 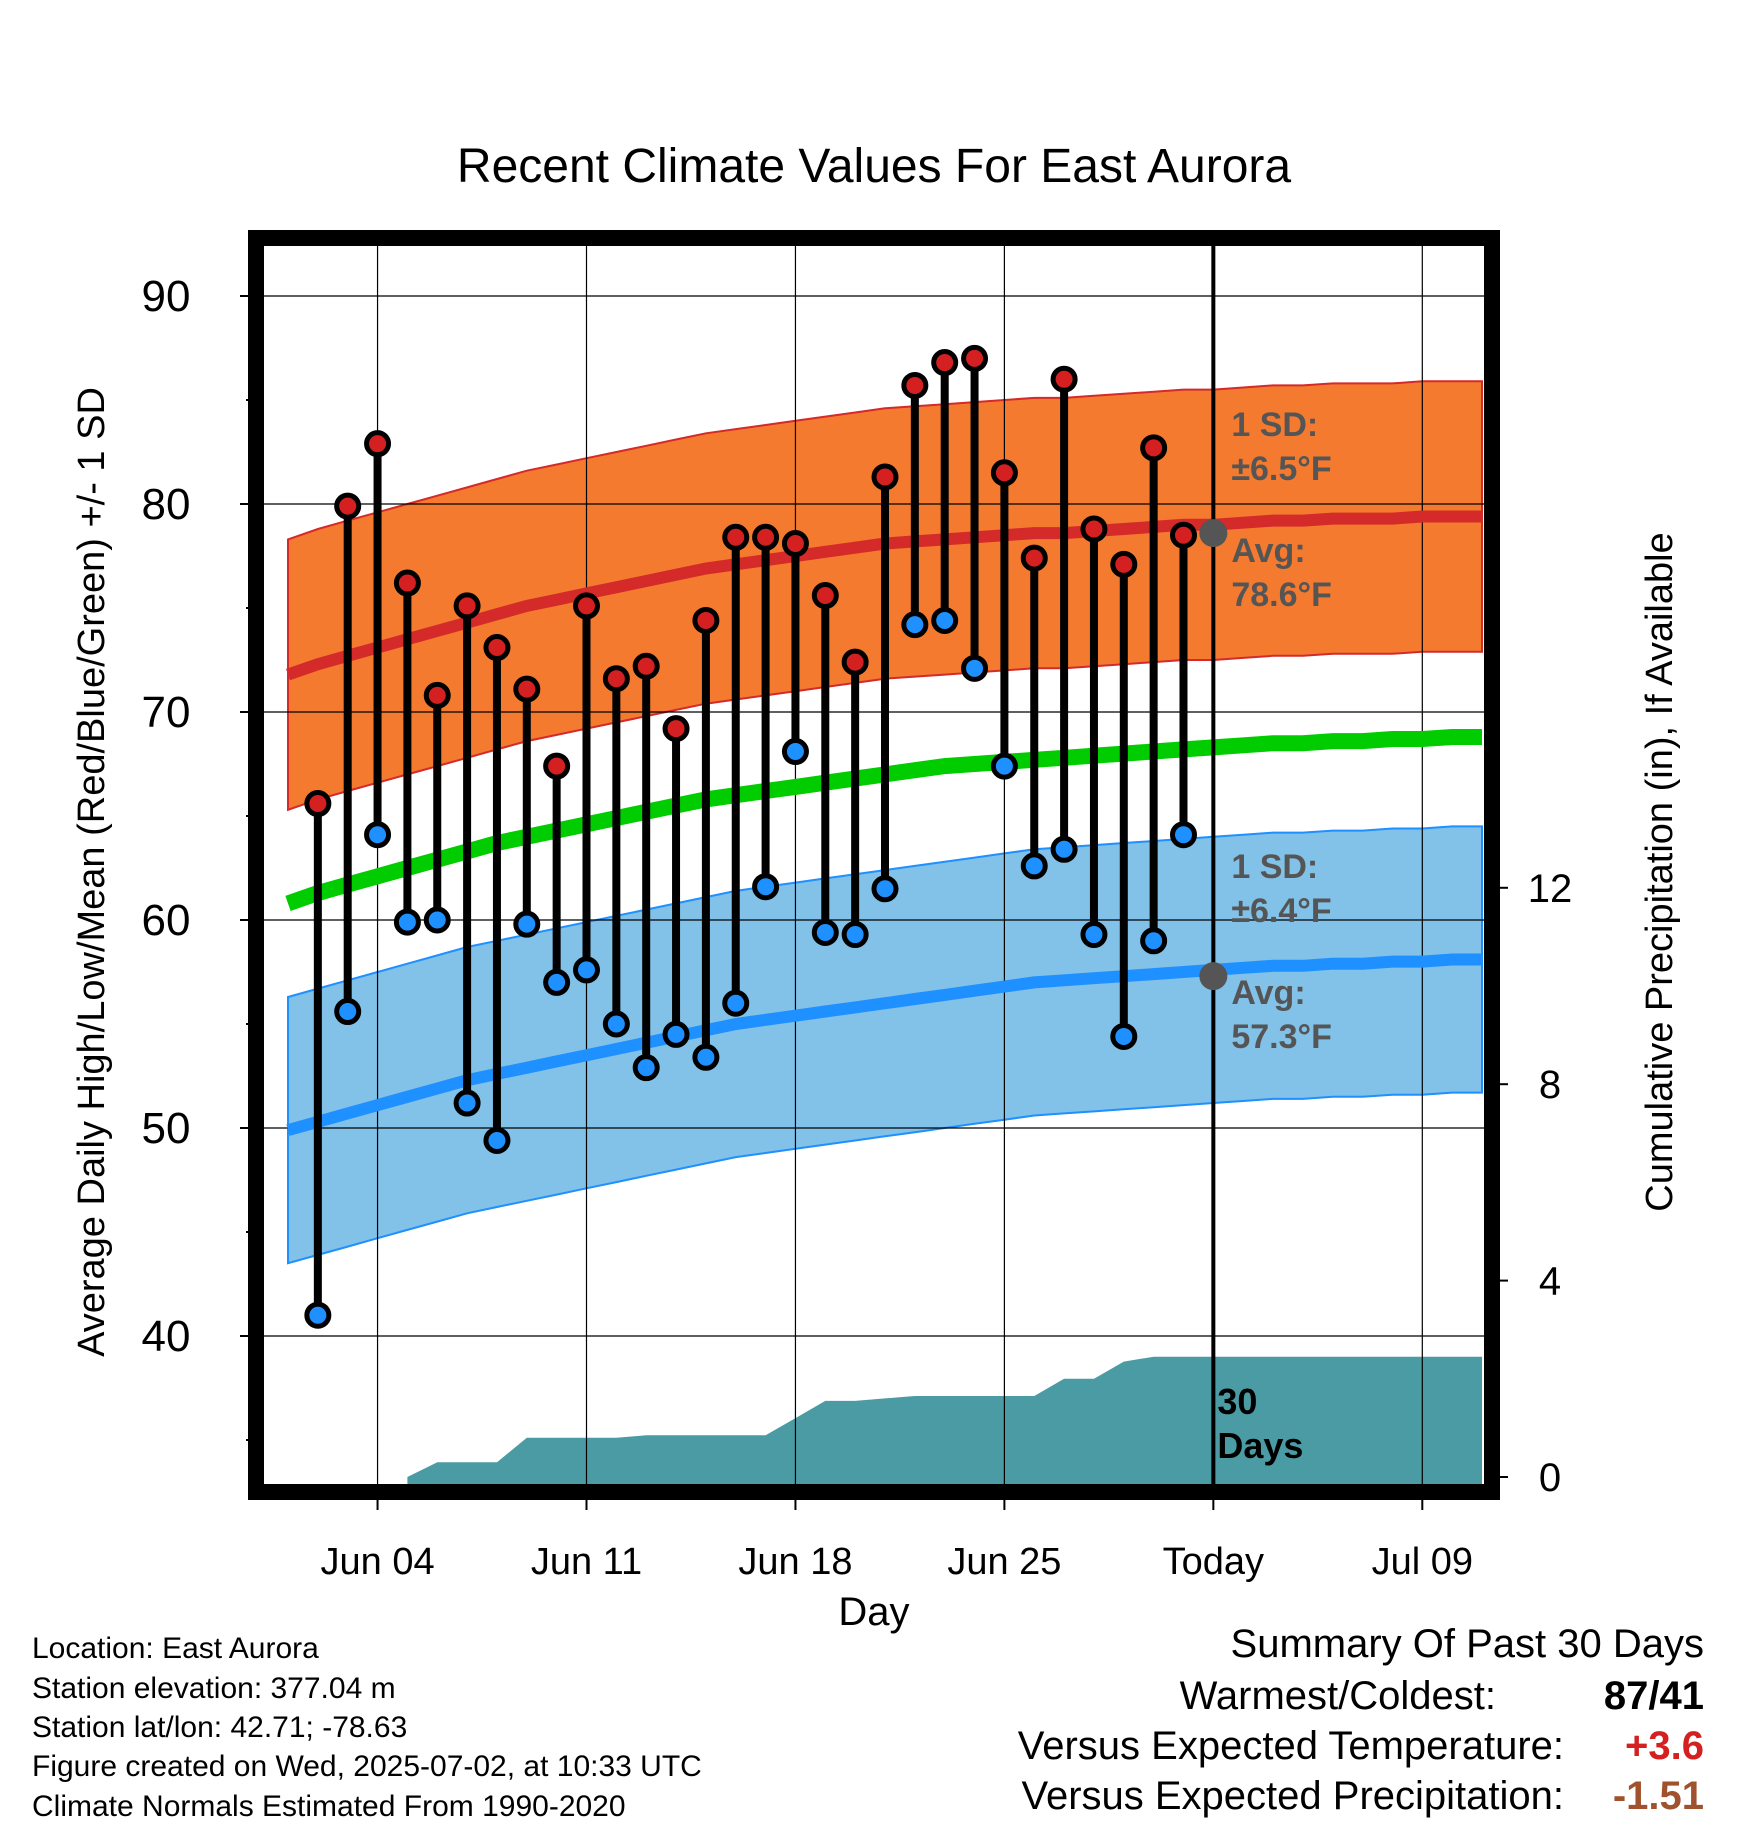 I want to click on summary-precip-value: -1.51, so click(x=1658, y=1796).